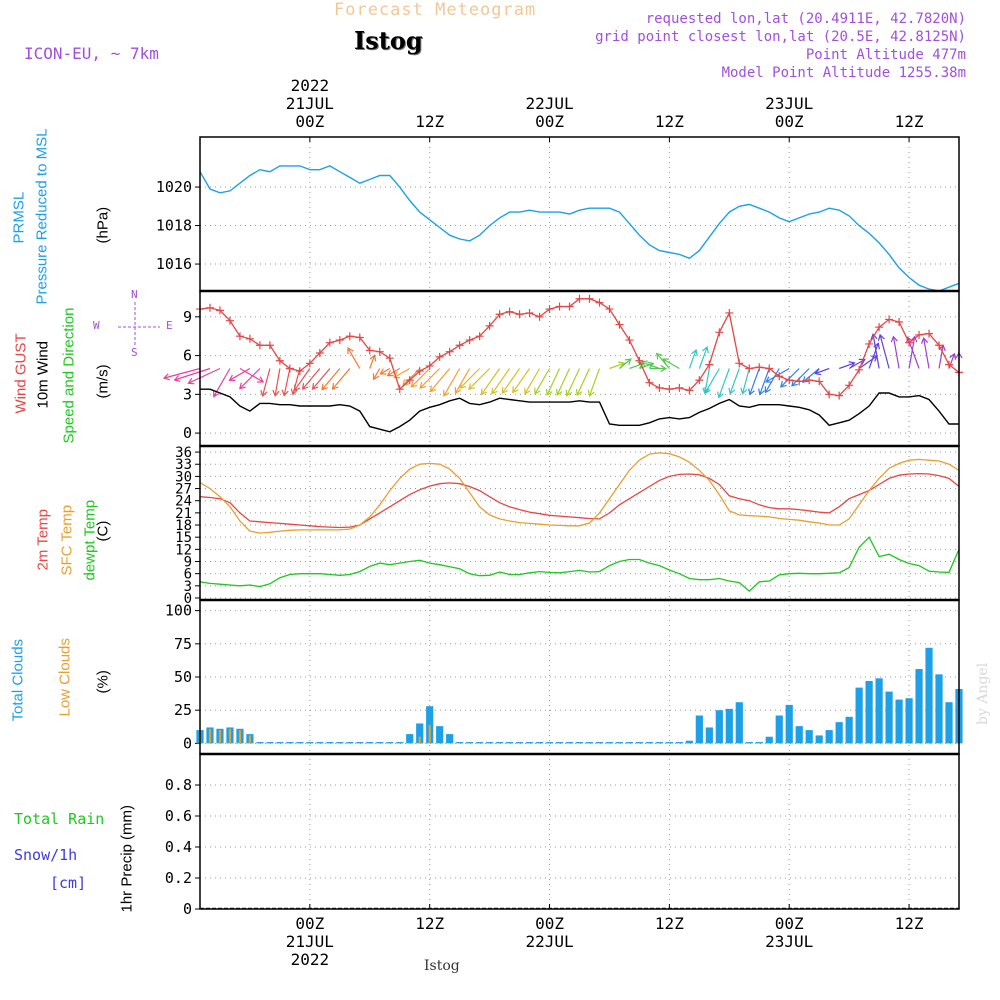 The image size is (1000, 1000). Describe the element at coordinates (174, 264) in the screenshot. I see `ytick-label: 1016` at that location.